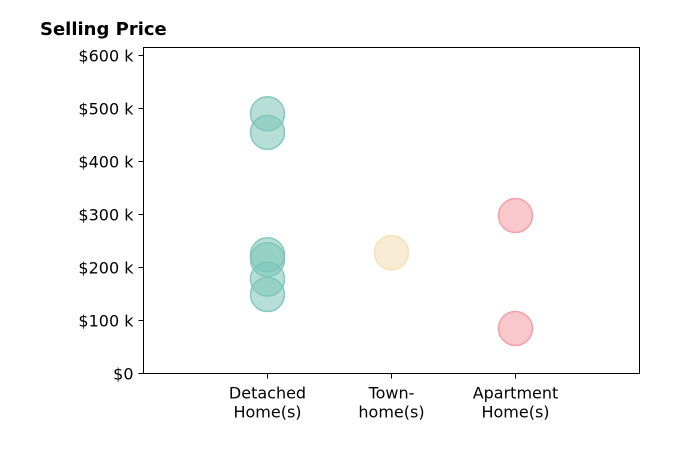  Describe the element at coordinates (103, 29) in the screenshot. I see `chart-title: Selling Price` at that location.